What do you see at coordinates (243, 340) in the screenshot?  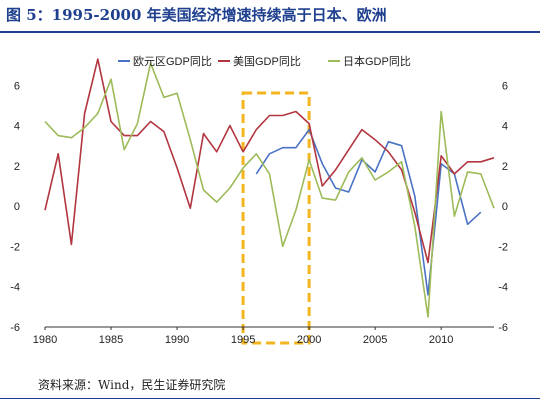 I see `x-tick-label-1995: 1995` at bounding box center [243, 340].